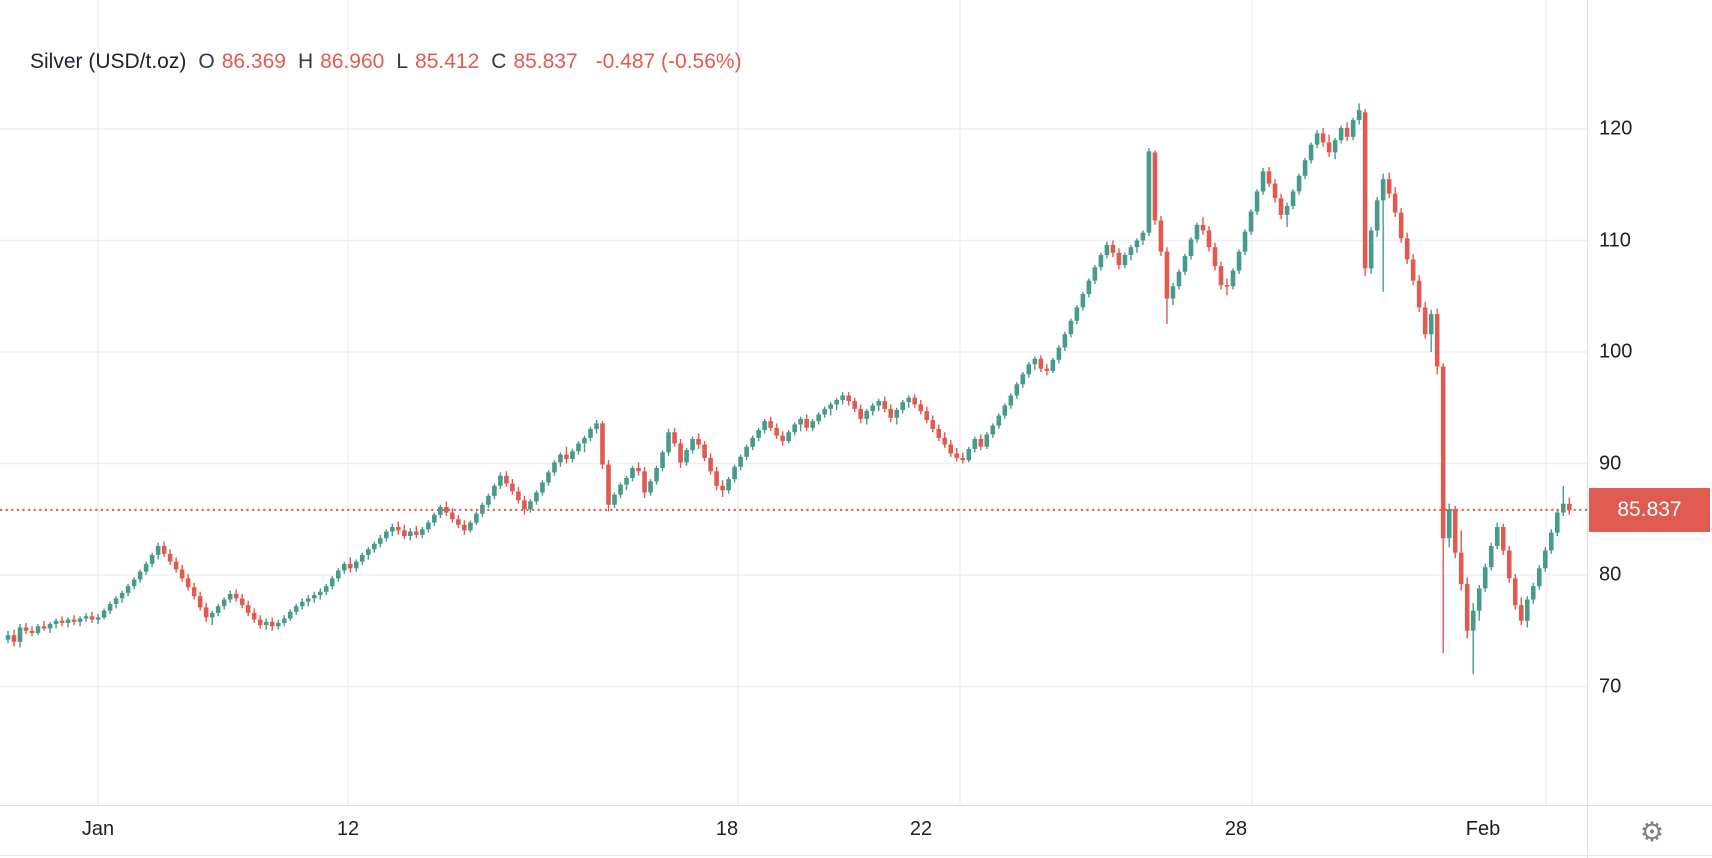  I want to click on low-label: L, so click(402, 61).